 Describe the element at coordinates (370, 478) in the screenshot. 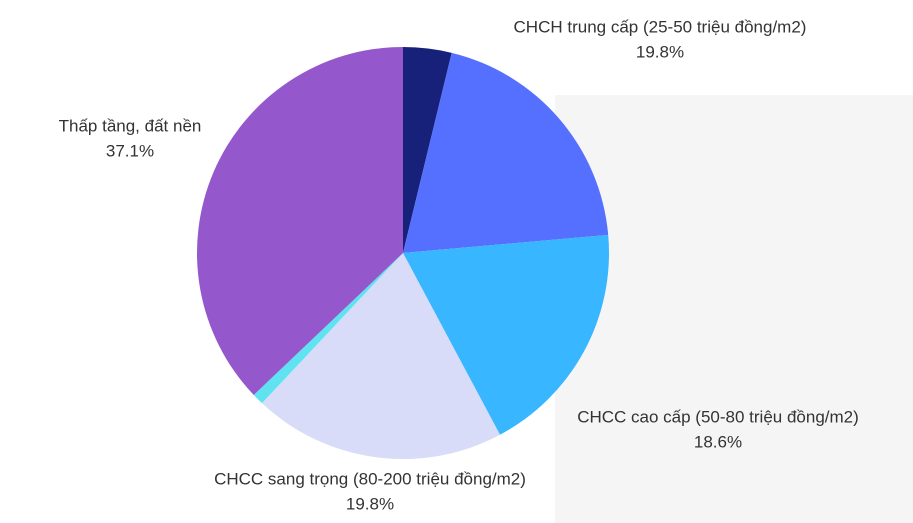

I see `slice-label: CHCC sang trọng (80-200 triệu đồng/m2)` at that location.